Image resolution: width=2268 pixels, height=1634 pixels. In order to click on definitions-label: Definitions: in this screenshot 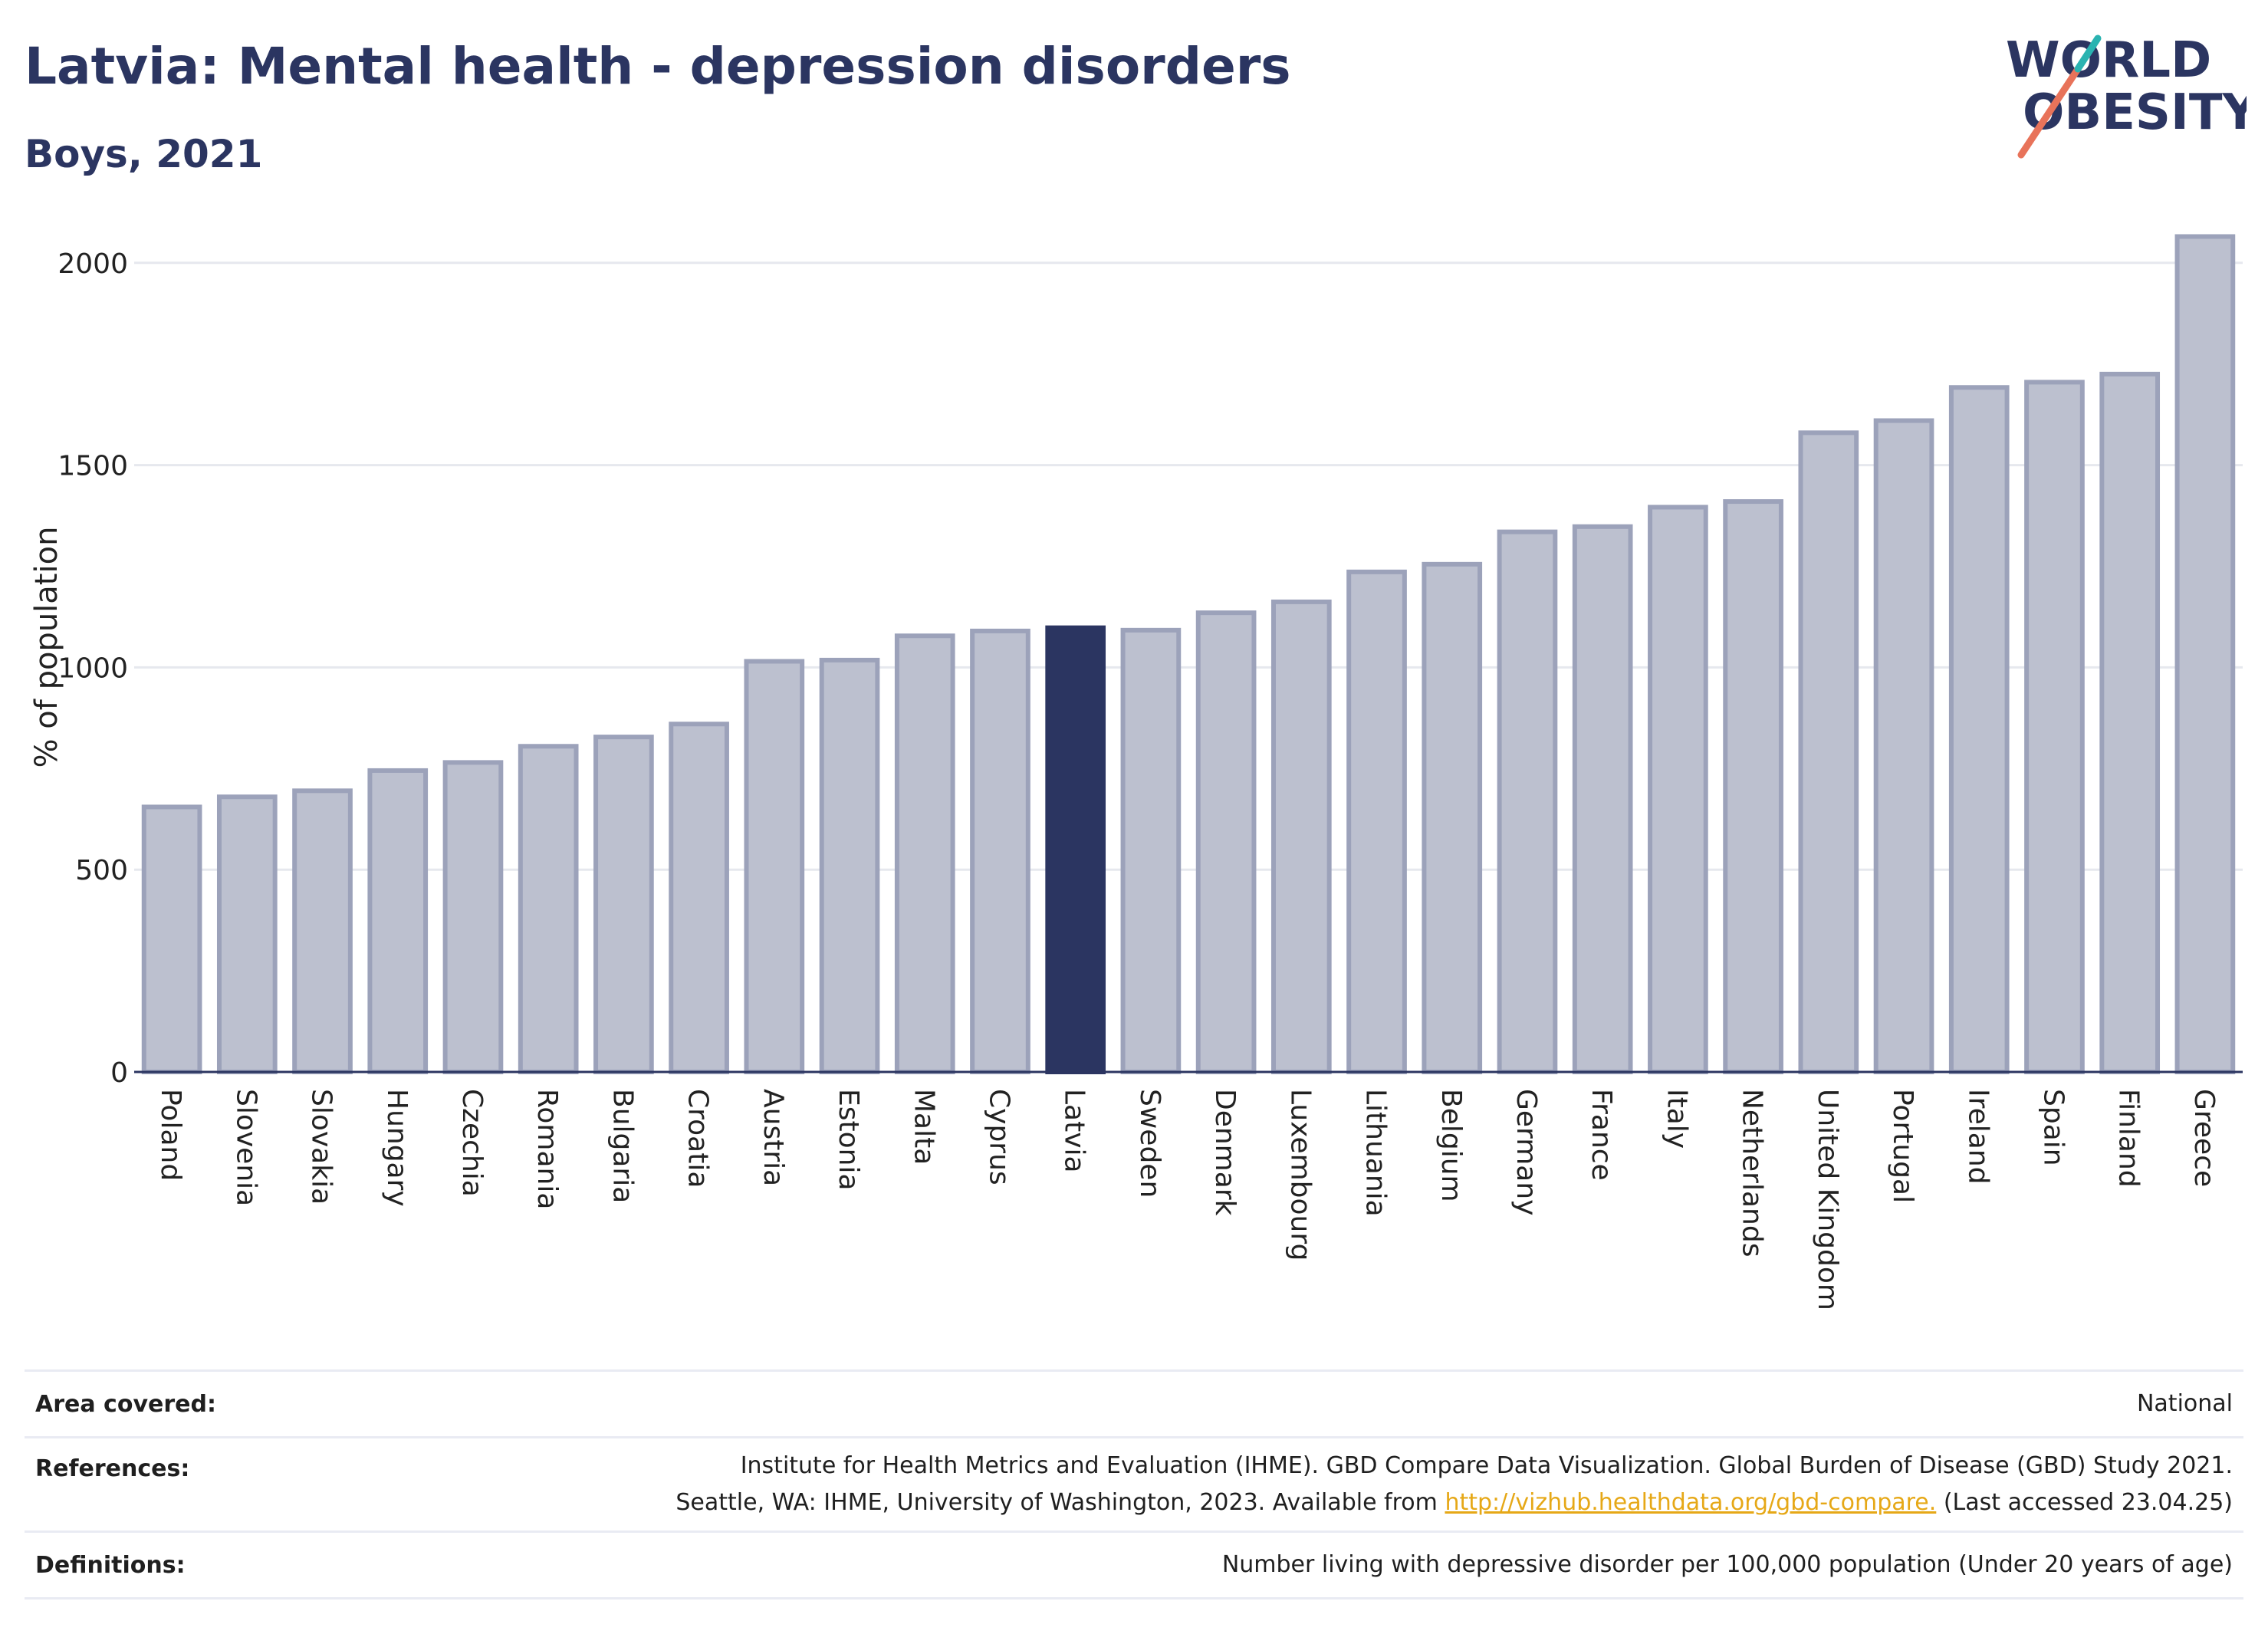, I will do `click(110, 1565)`.